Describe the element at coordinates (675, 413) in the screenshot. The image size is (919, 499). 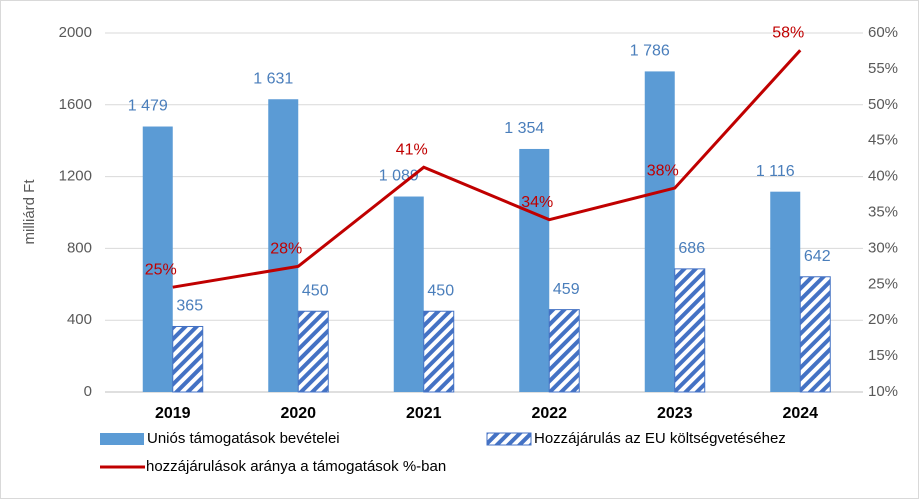
I see `x-tick-label: 2023` at that location.